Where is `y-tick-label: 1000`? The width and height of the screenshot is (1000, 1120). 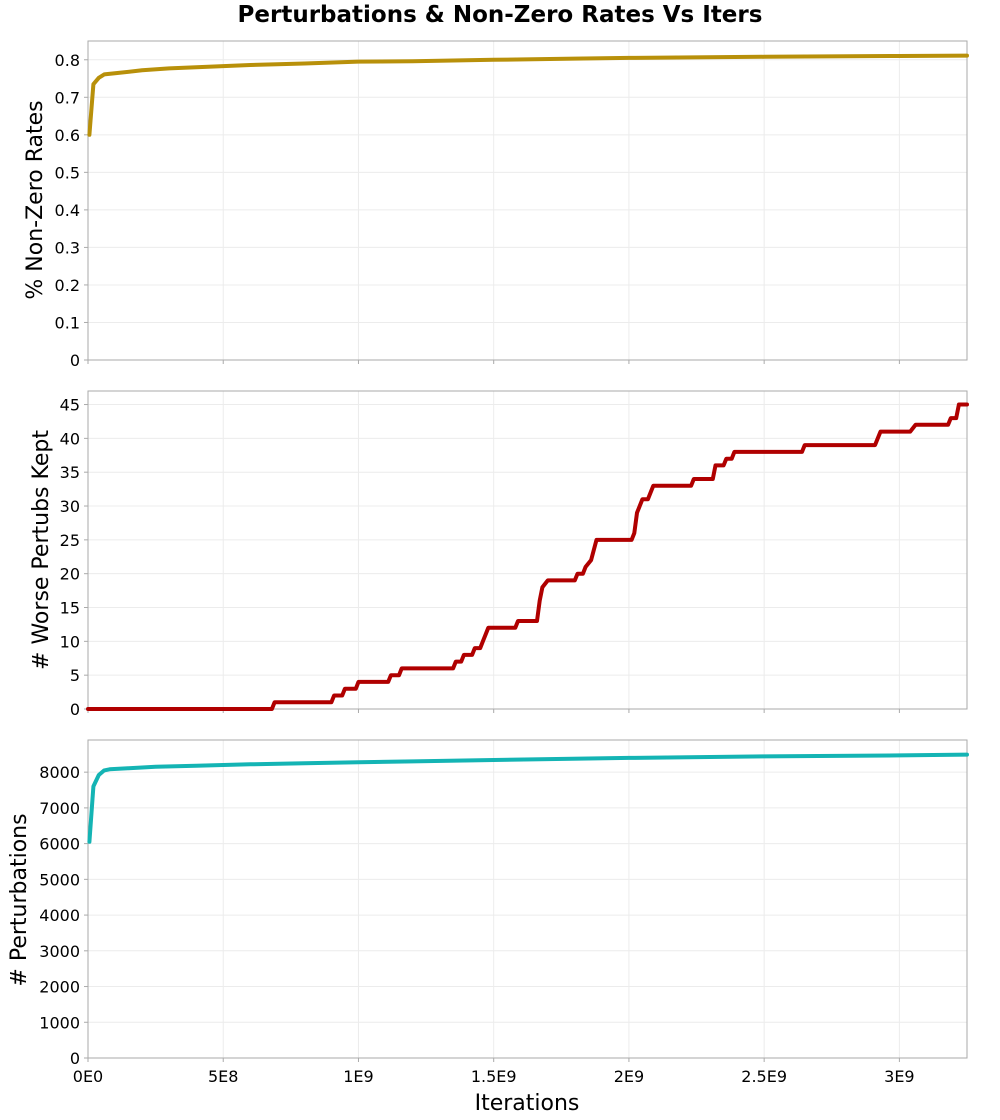
y-tick-label: 1000 is located at coordinates (59, 1022).